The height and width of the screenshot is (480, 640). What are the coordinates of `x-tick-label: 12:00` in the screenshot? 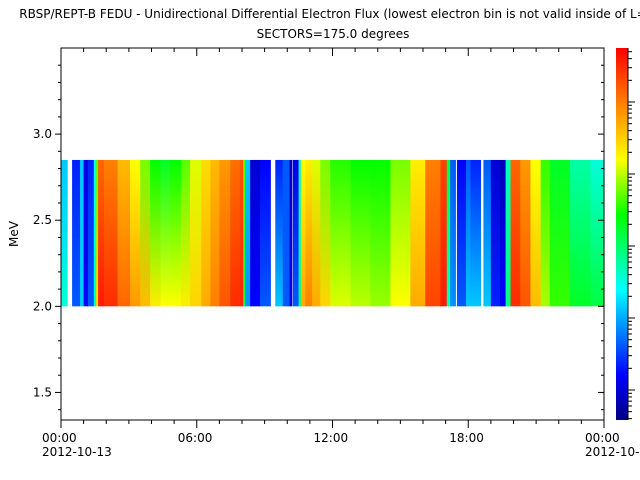 It's located at (331, 438).